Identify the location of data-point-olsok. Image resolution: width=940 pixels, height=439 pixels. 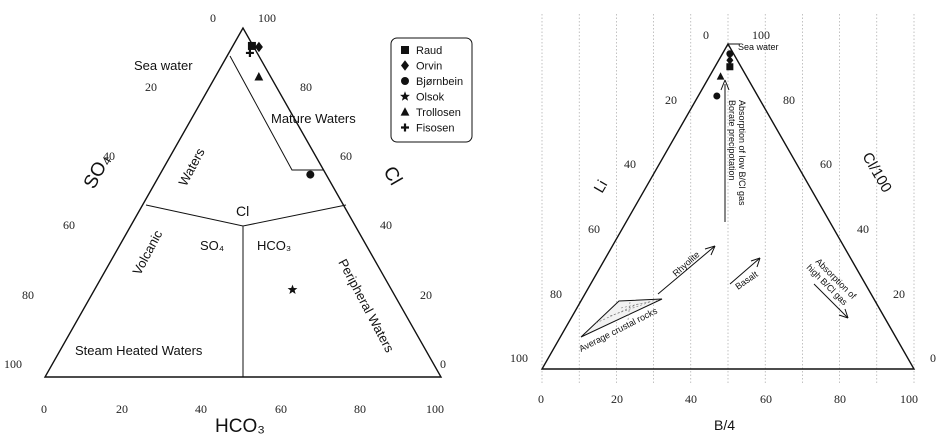
(292, 289).